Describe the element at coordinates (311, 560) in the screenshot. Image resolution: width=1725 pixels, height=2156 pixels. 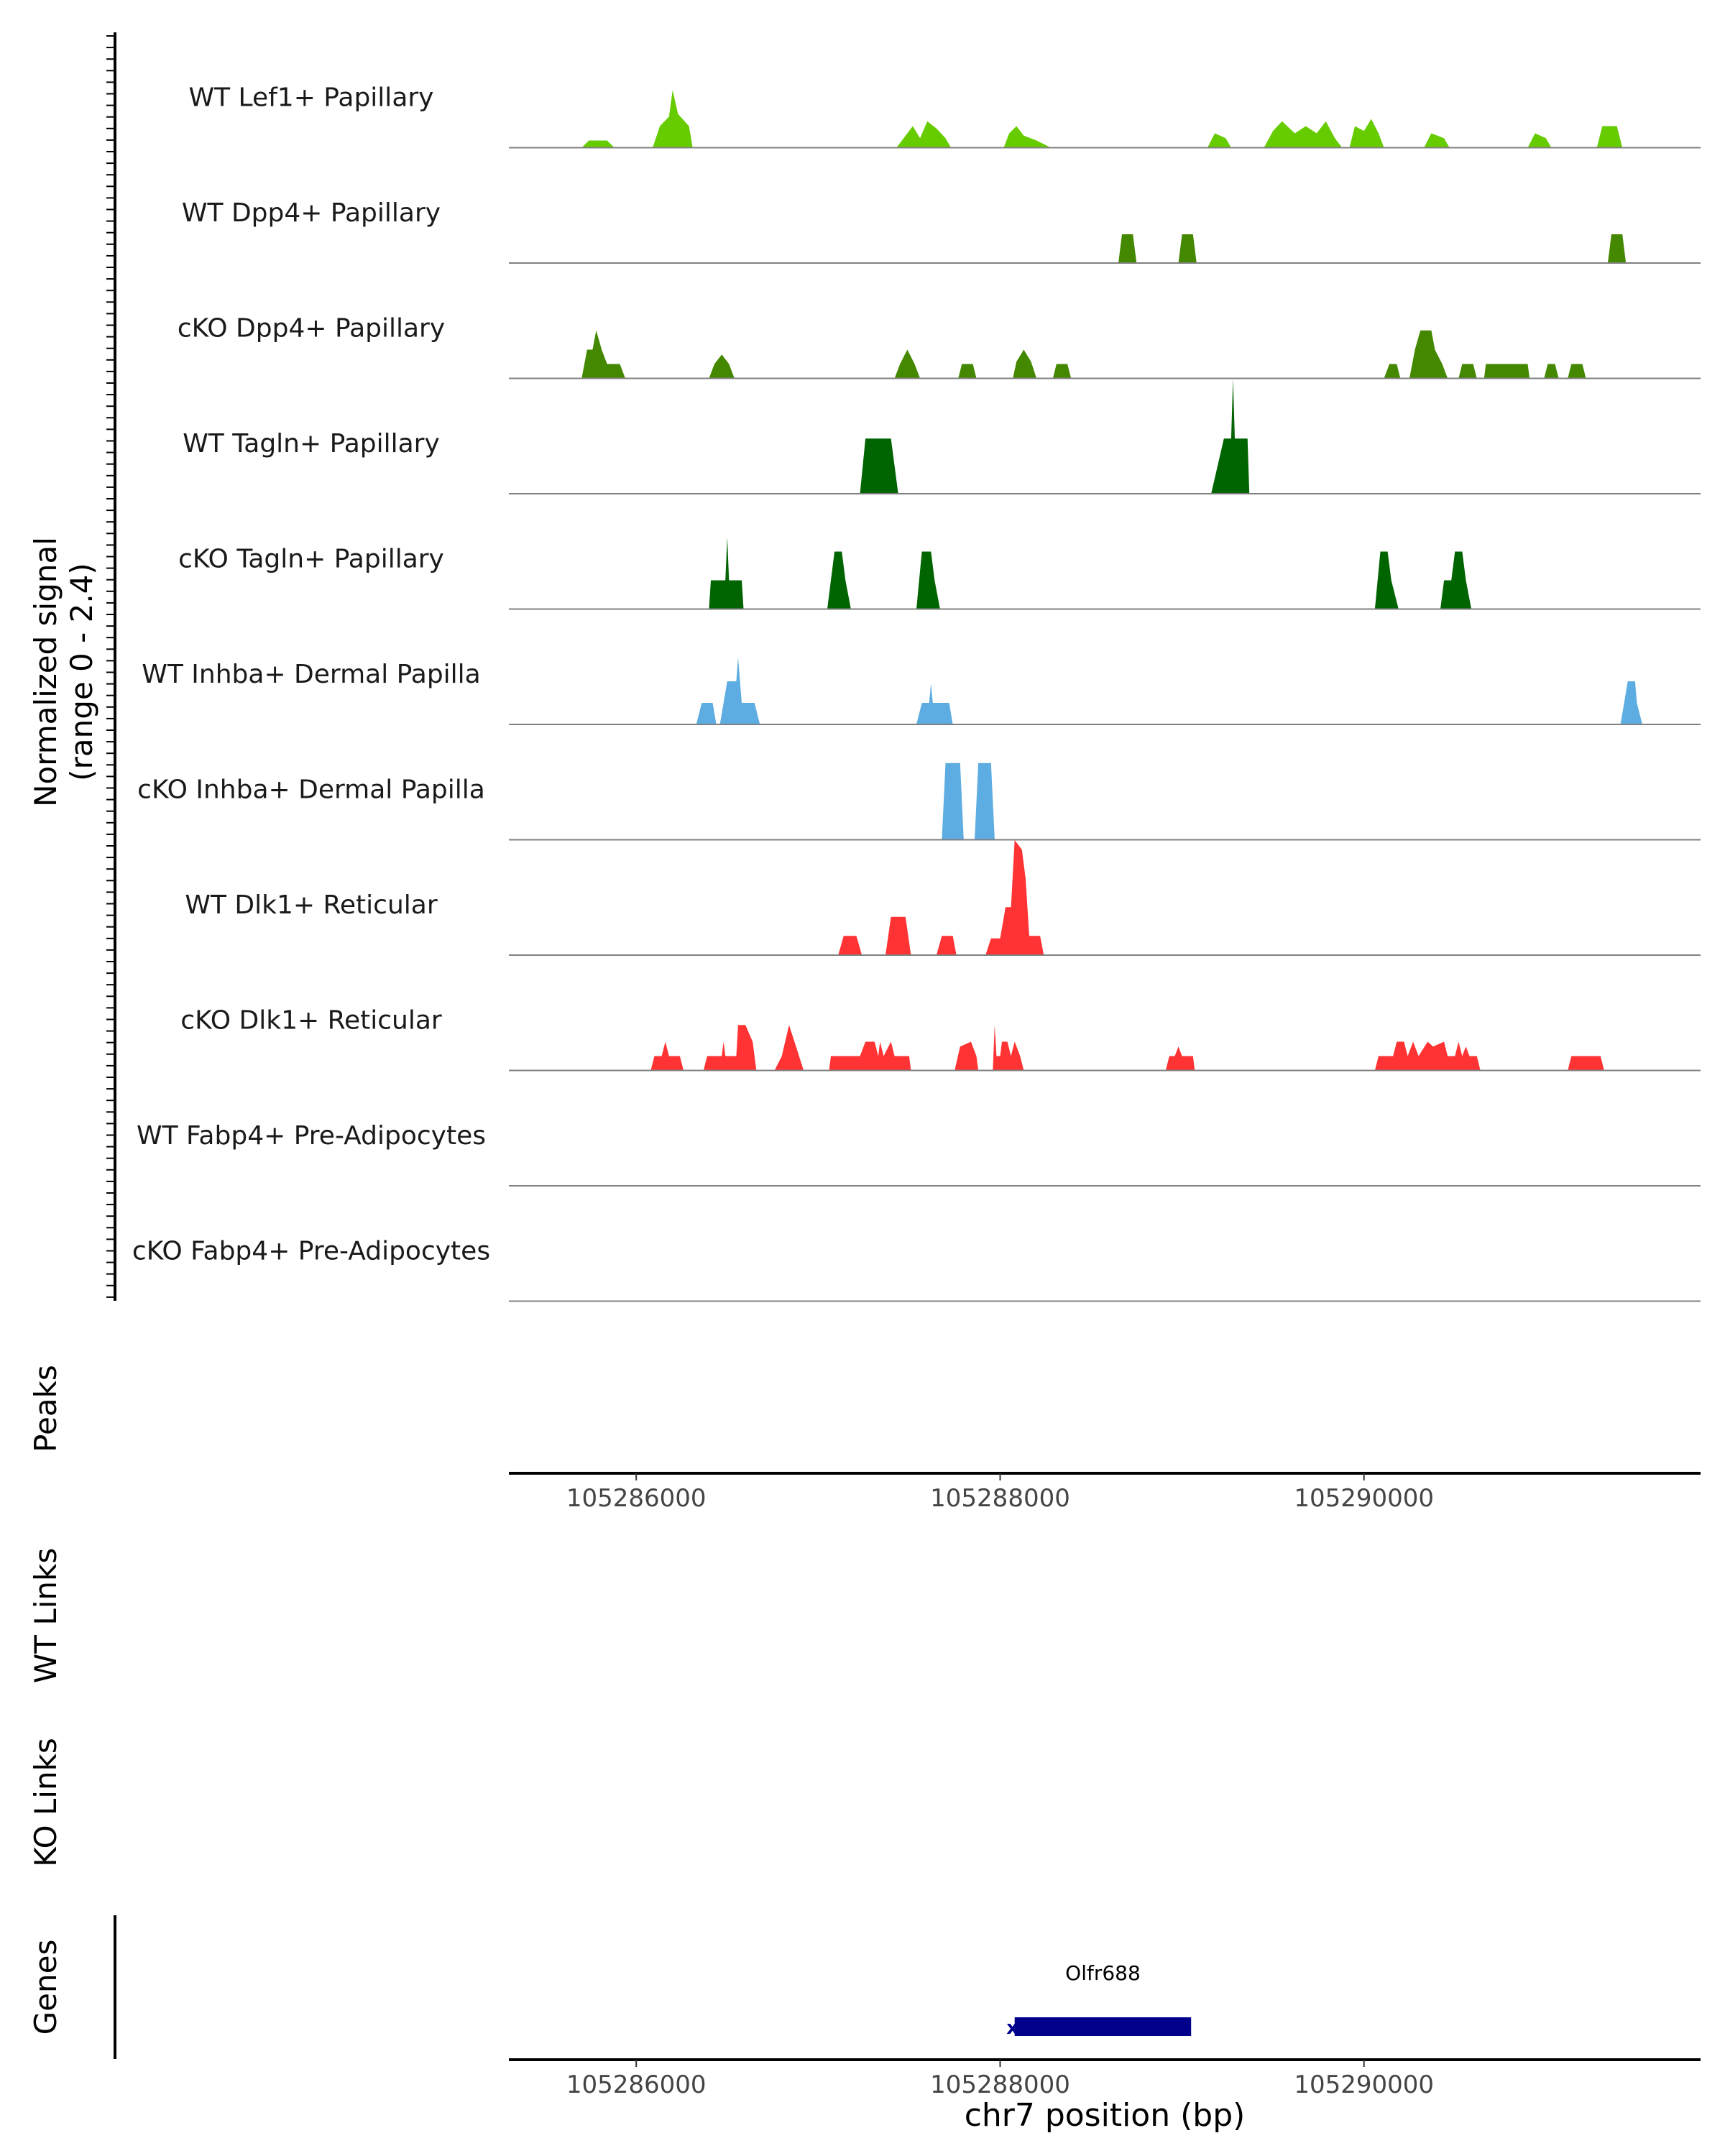
I see `track-label: cKO Tagln+ Papillary` at that location.